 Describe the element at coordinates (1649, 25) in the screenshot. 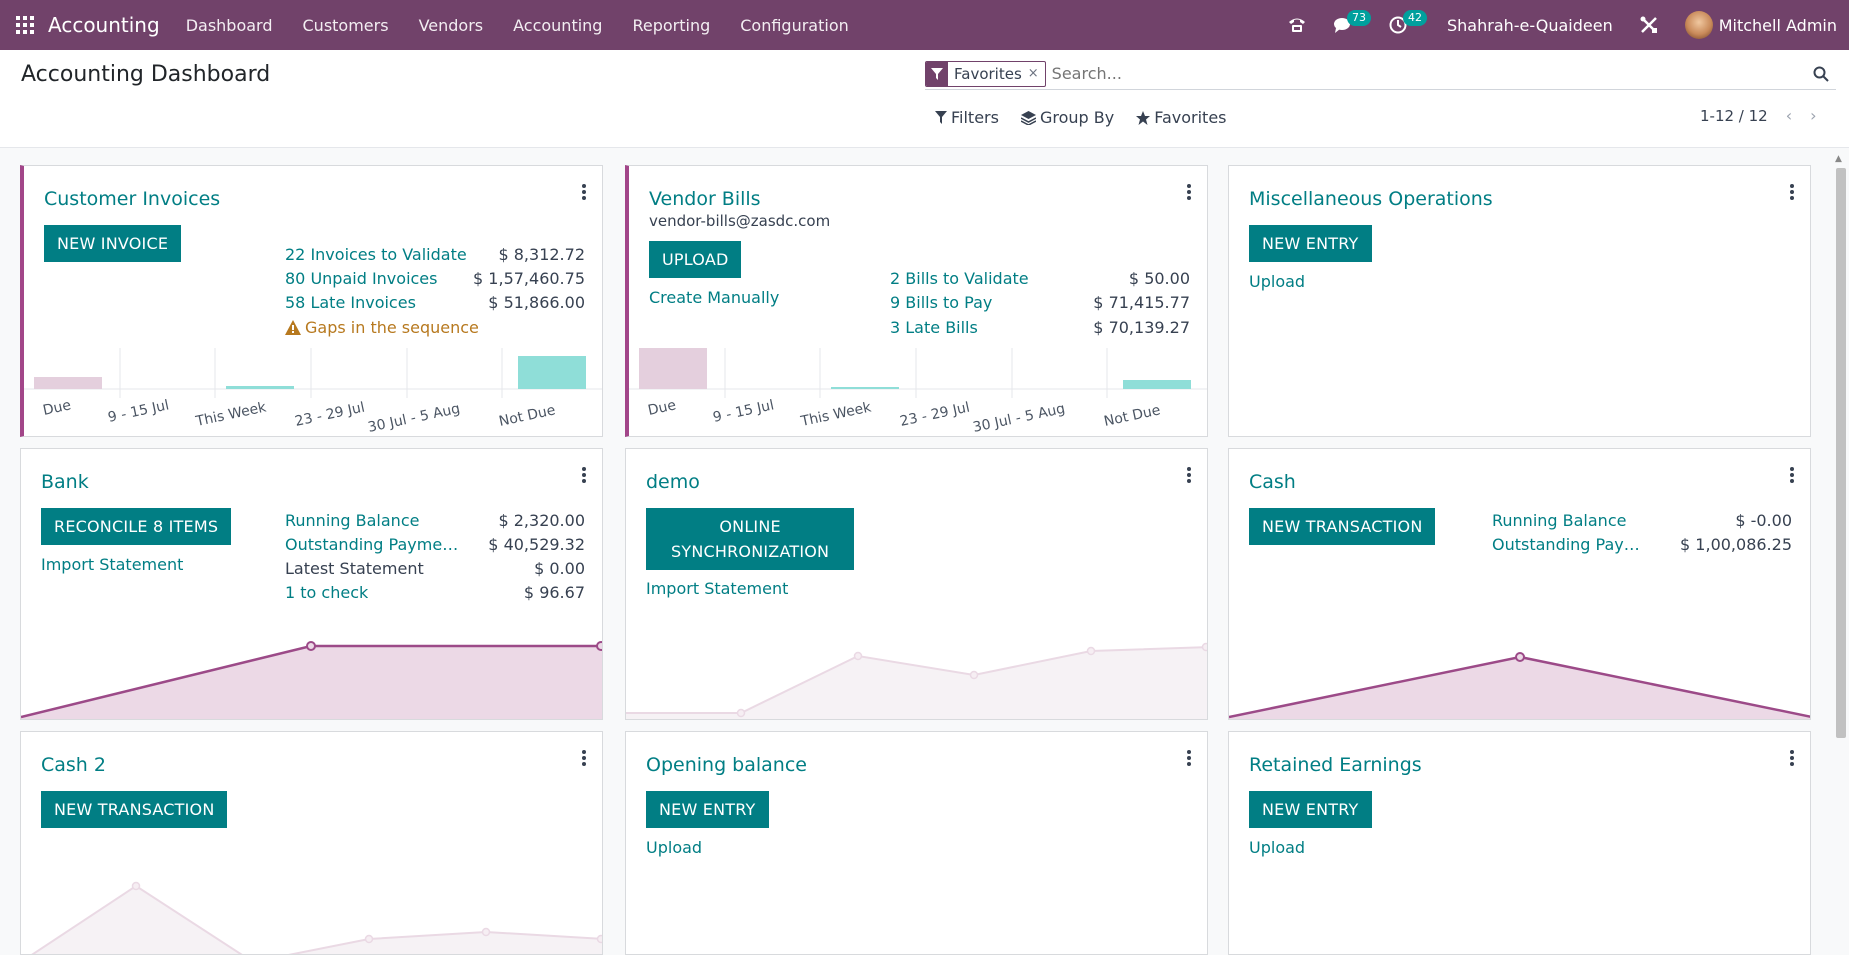

I see `debug-tools-icon` at that location.